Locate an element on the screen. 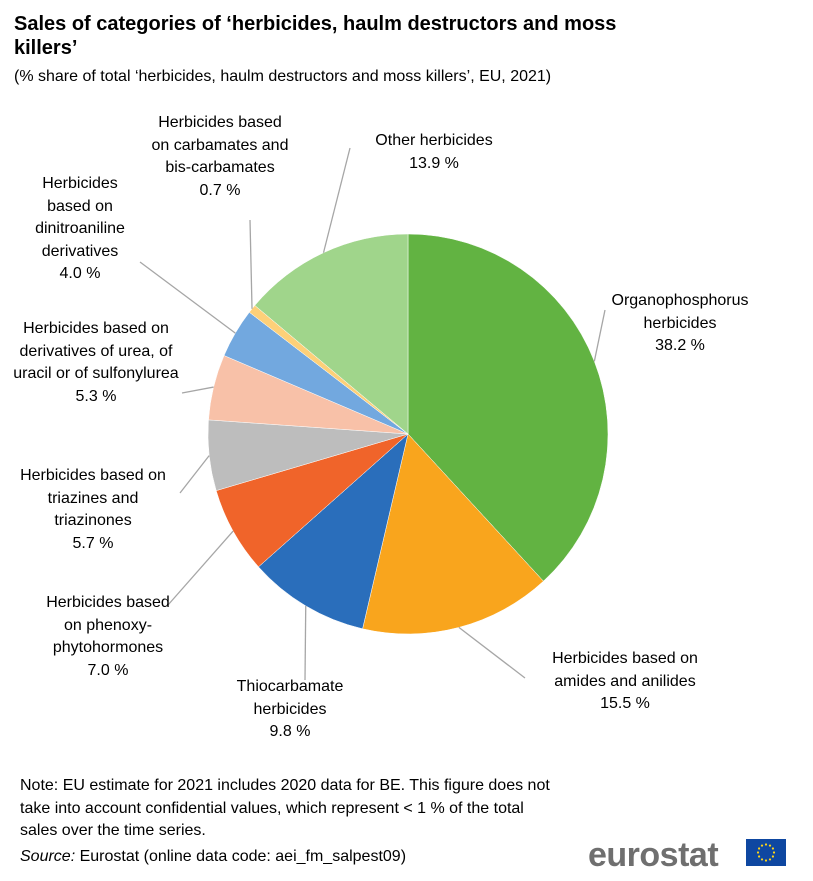 This screenshot has width=813, height=881. category-label: Organophosphorus herbicides is located at coordinates (680, 312).